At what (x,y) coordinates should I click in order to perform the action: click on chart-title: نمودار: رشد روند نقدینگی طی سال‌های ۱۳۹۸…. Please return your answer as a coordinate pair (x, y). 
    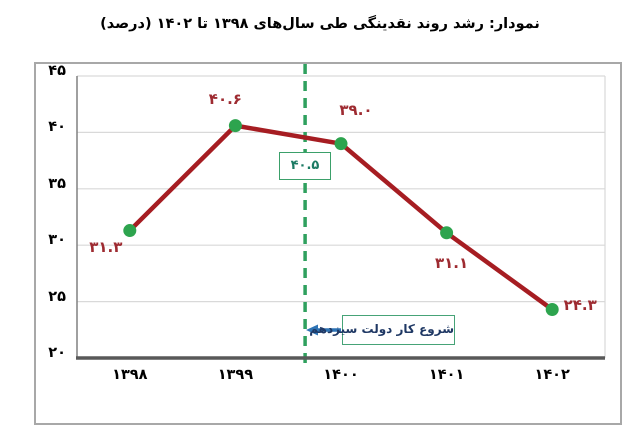
    Looking at the image, I should click on (320, 24).